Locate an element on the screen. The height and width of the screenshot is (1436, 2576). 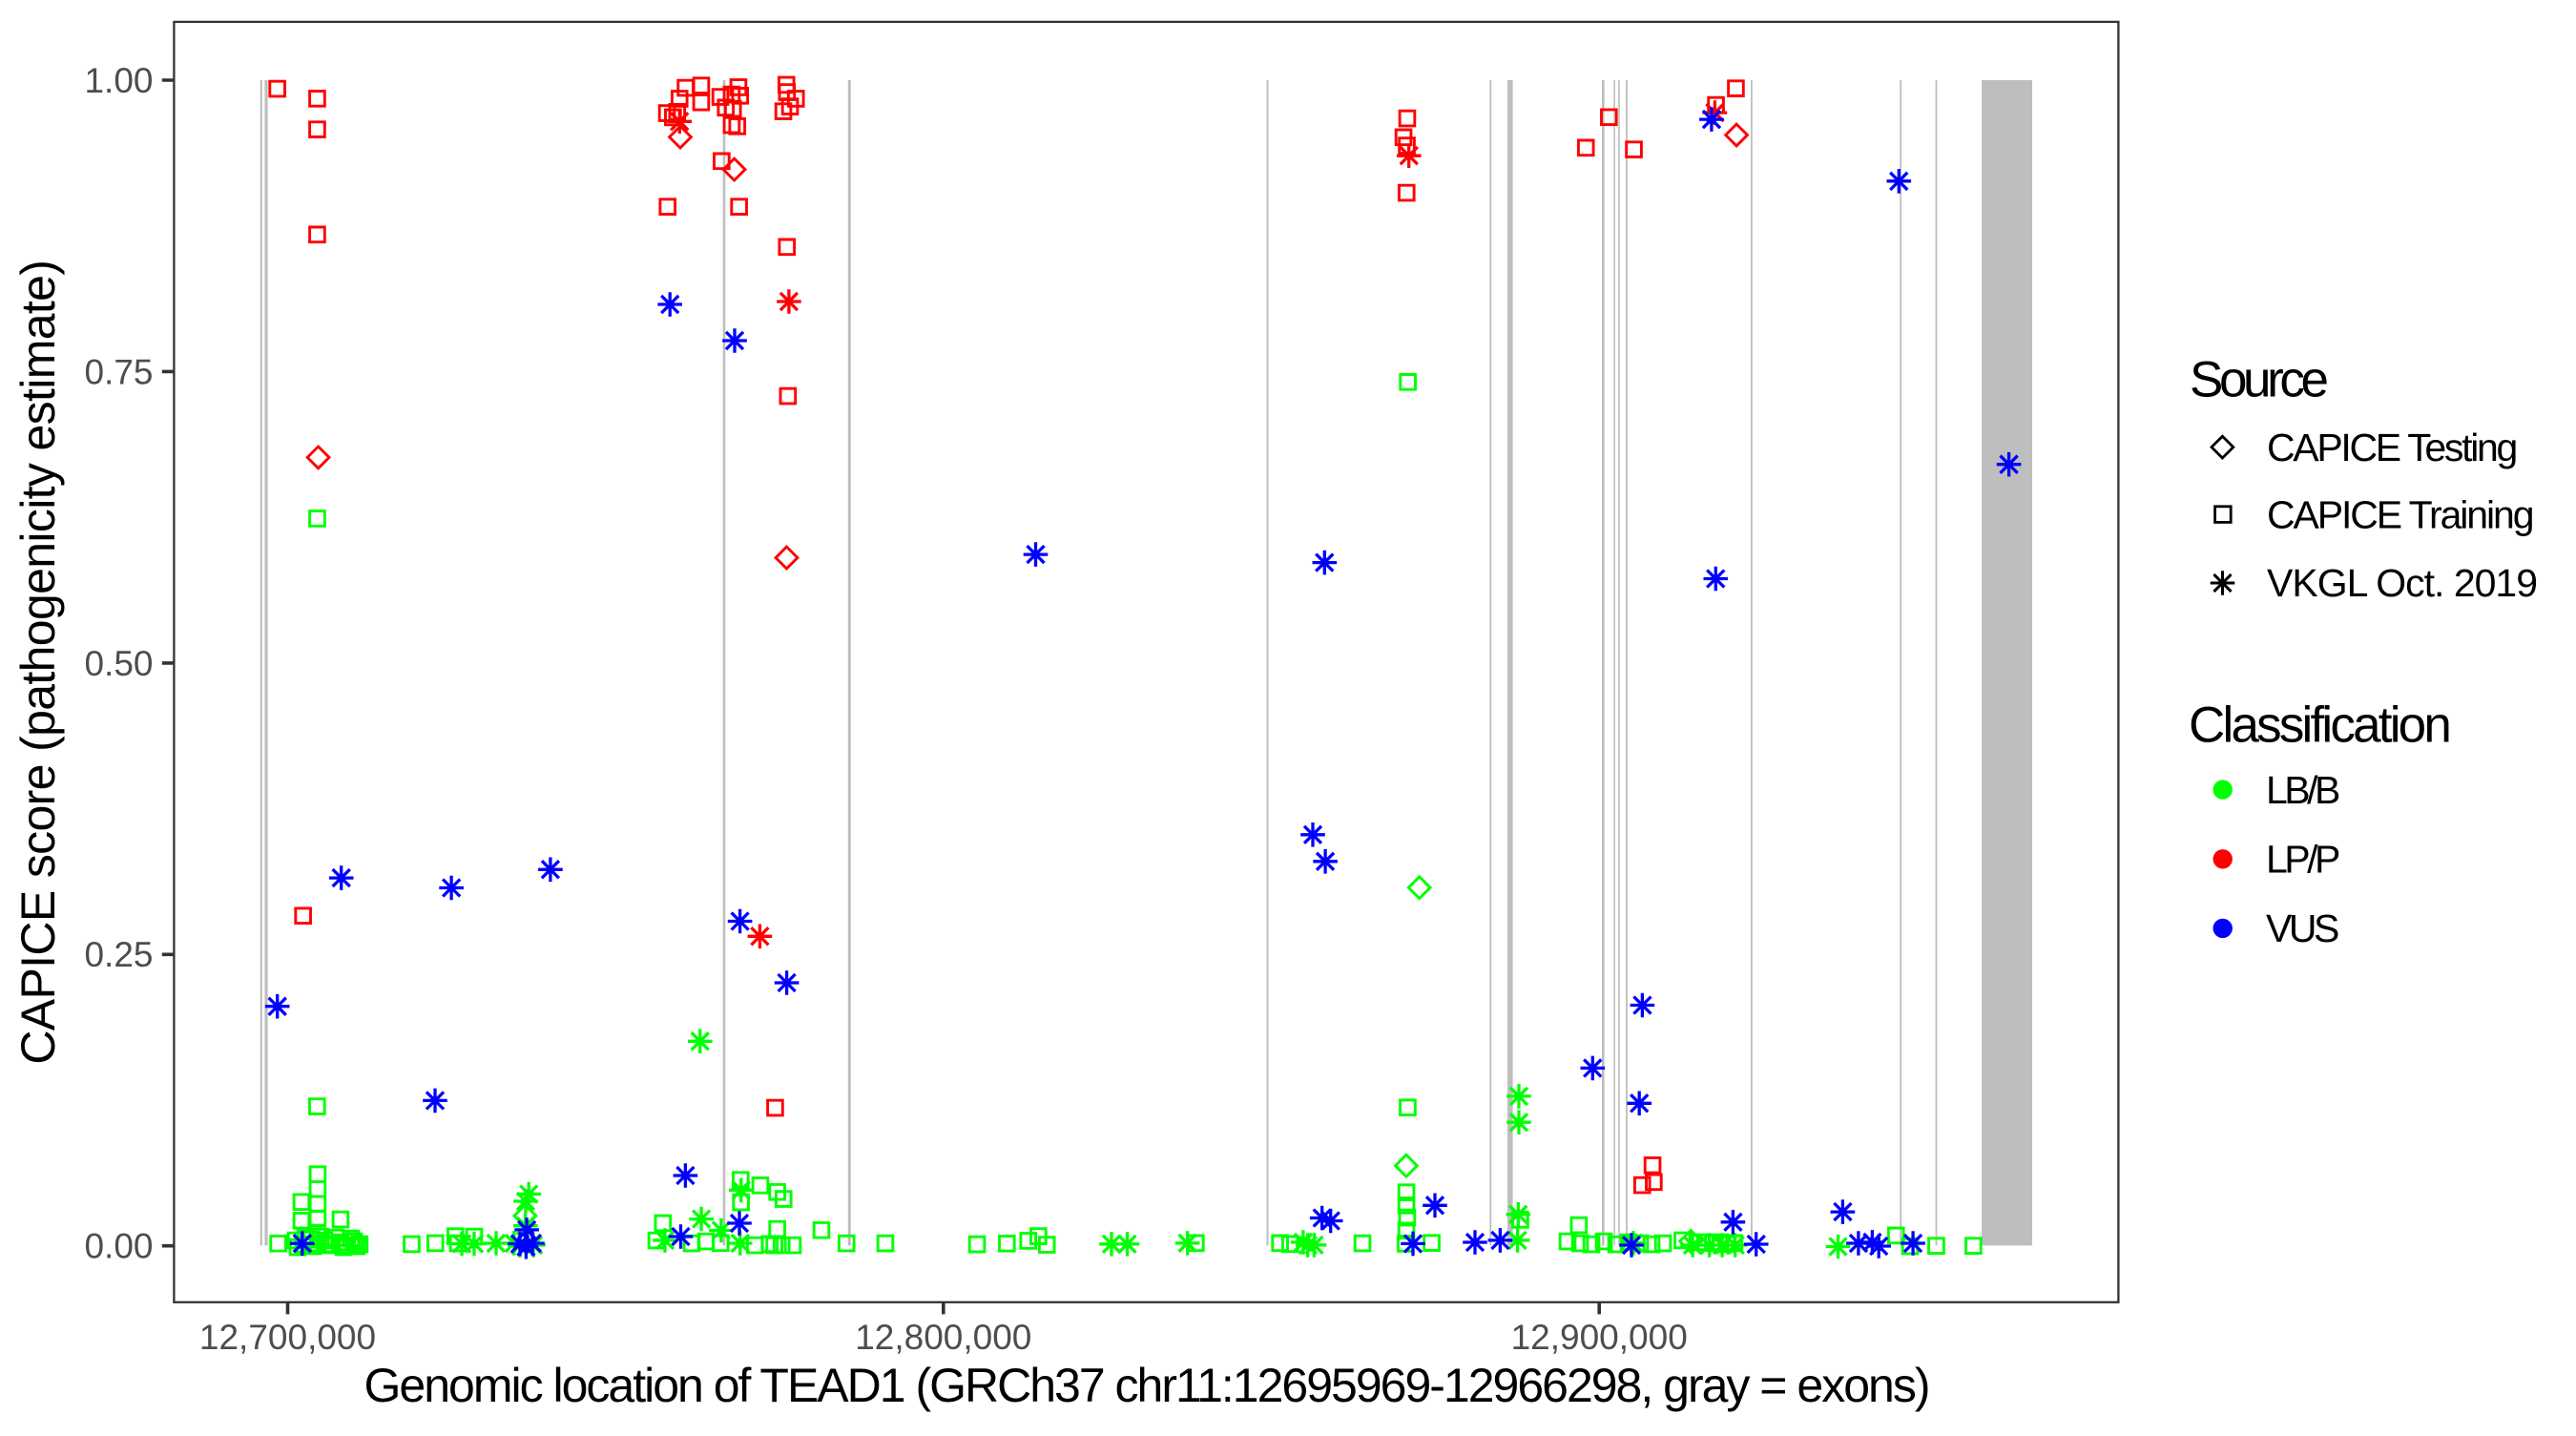
svg-text: VKGL Oct. 2019 is located at coordinates (2402, 583).